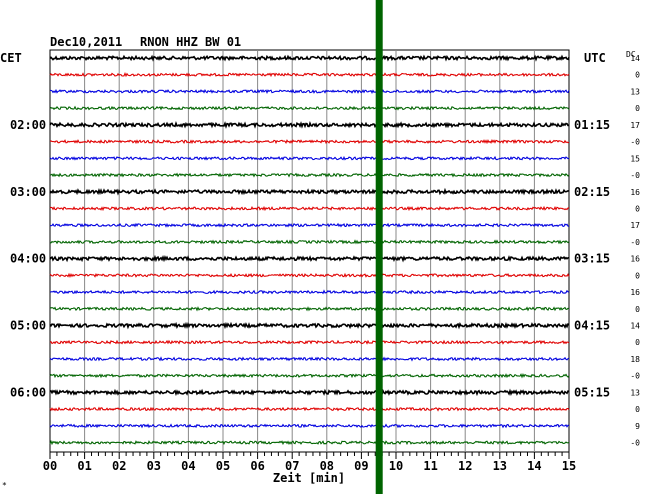 The image size is (650, 494). I want to click on left-hour-label: 03:00, so click(28, 192).